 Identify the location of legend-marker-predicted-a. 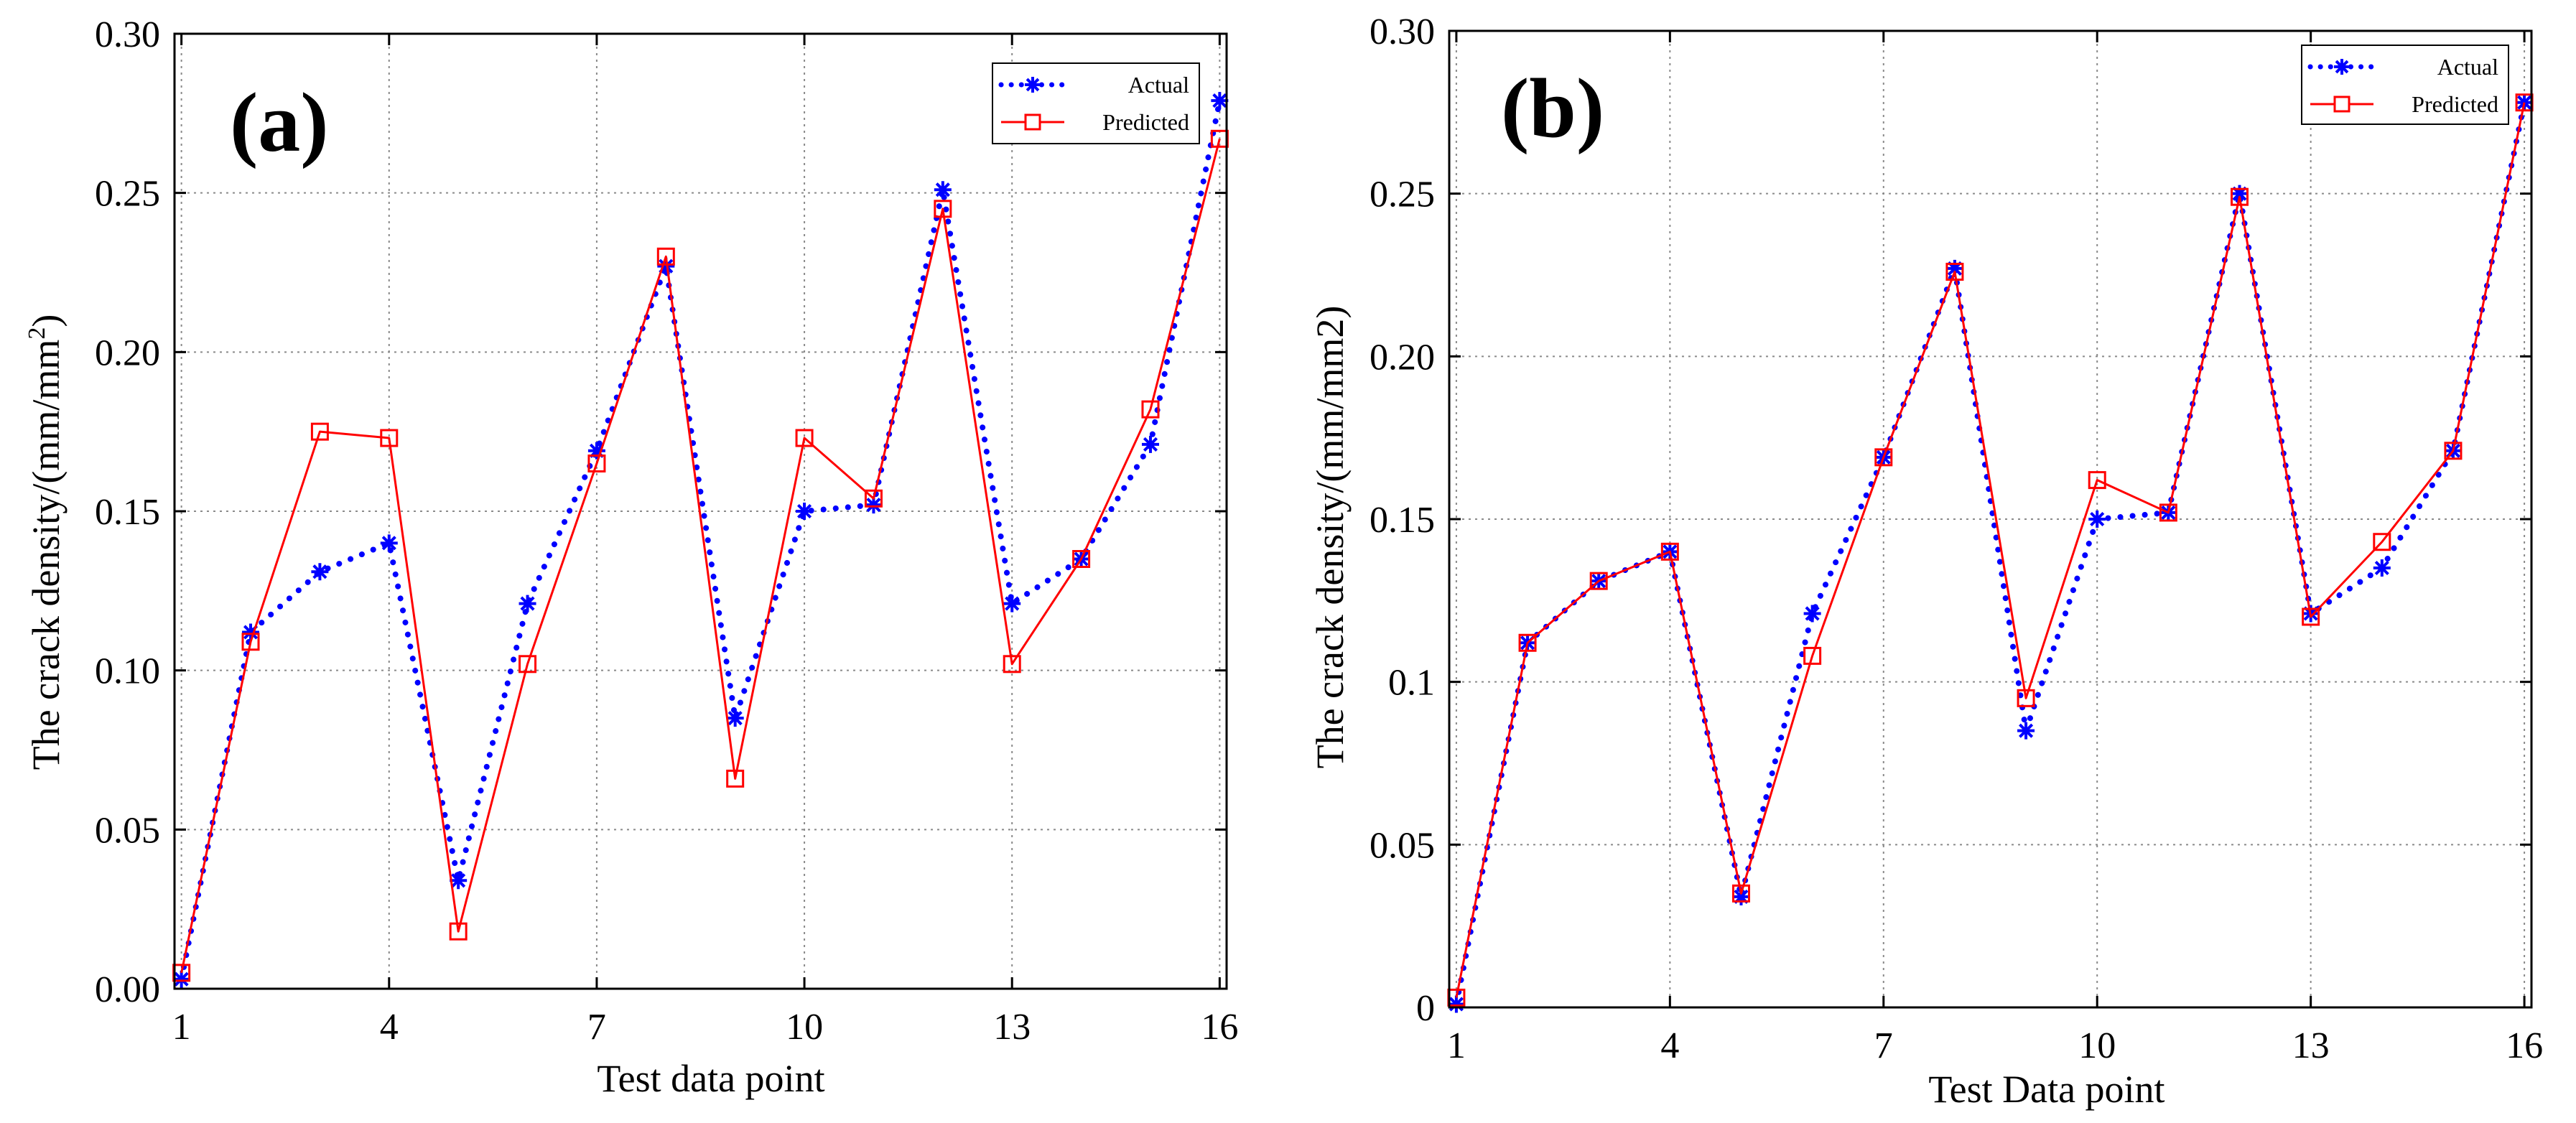
(1032, 122).